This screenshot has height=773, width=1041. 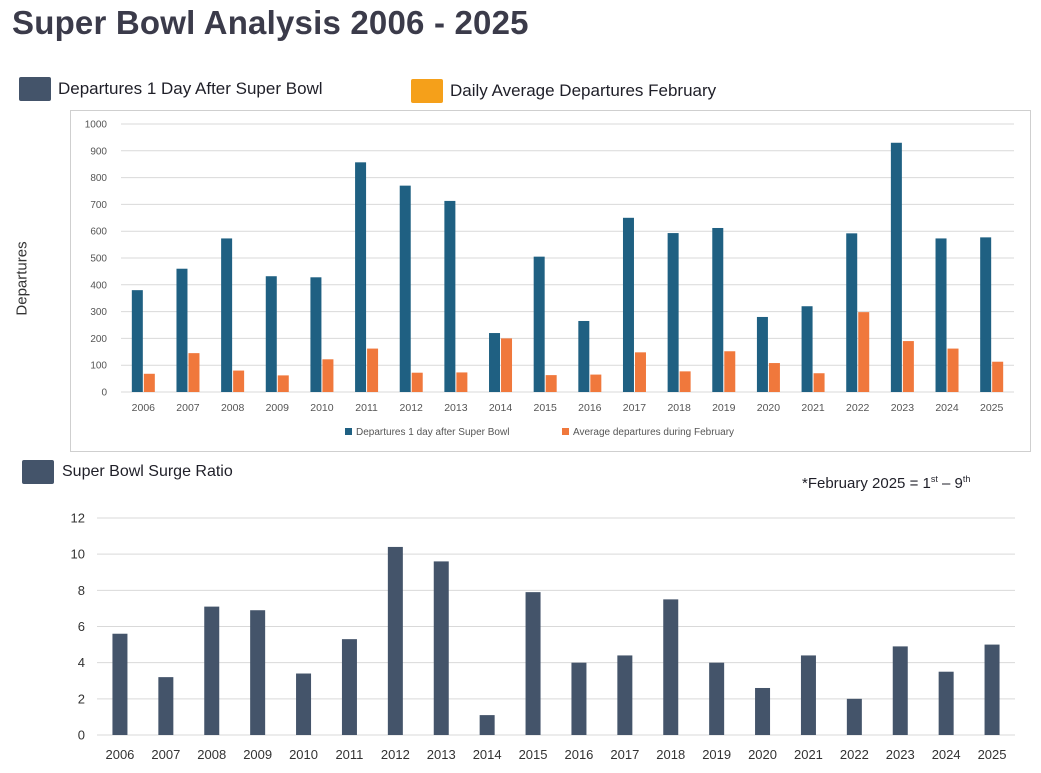 What do you see at coordinates (653, 432) in the screenshot?
I see `legend-label: Average departures during February` at bounding box center [653, 432].